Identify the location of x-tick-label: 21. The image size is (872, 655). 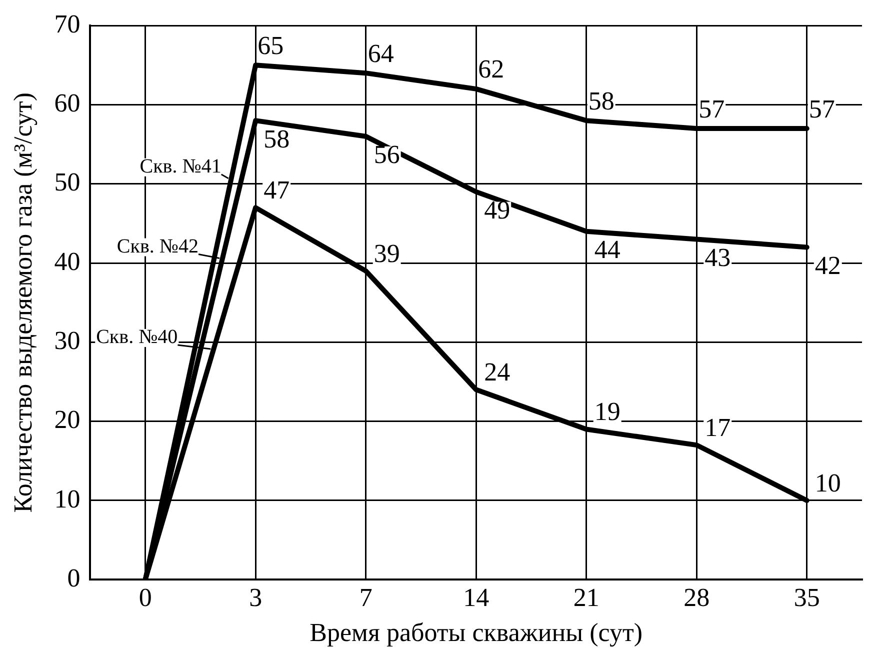
(586, 597).